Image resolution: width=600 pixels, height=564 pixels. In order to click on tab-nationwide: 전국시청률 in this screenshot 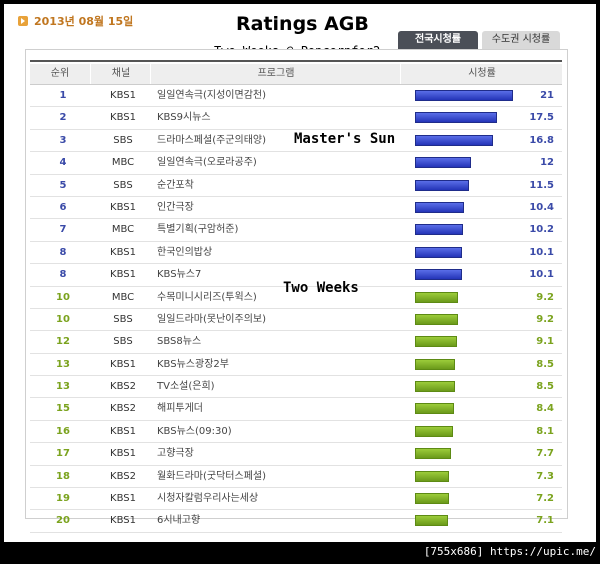, I will do `click(438, 40)`.